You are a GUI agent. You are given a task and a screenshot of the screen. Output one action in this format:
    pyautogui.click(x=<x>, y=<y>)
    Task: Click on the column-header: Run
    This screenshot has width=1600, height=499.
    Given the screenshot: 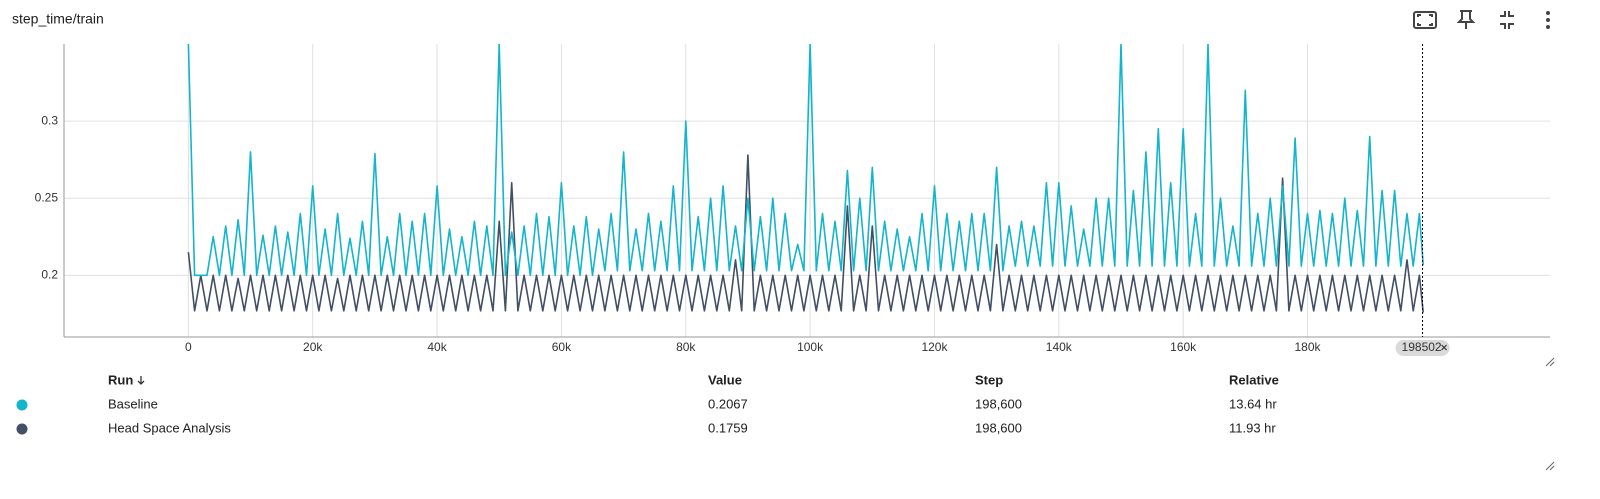 What is the action you would take?
    pyautogui.click(x=120, y=379)
    